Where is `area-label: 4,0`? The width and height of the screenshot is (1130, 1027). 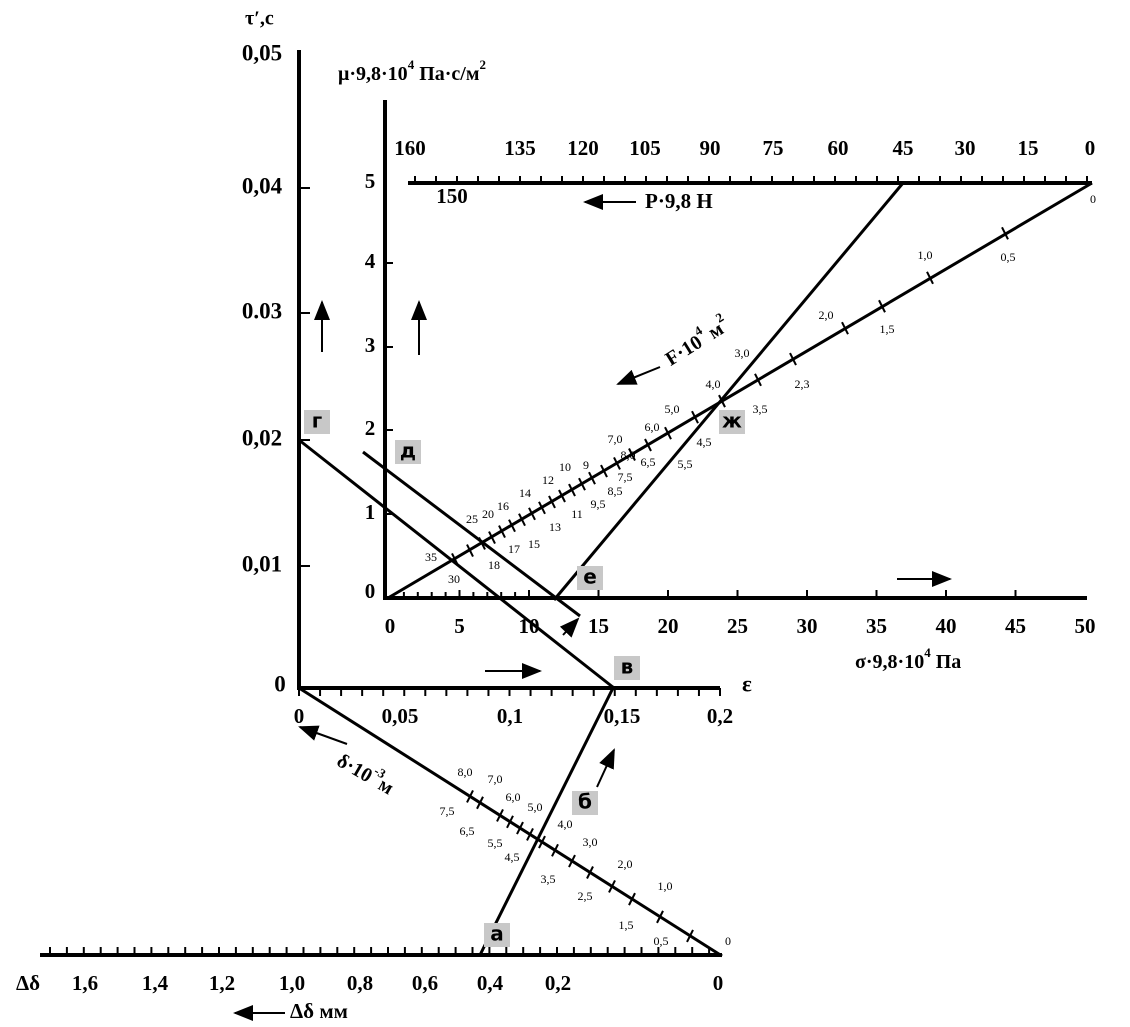
area-label: 4,0 is located at coordinates (713, 384).